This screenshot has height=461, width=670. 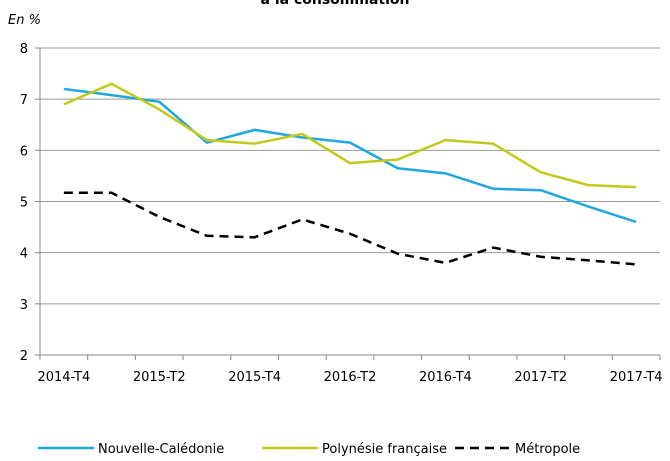 I want to click on y-tick-label: 7, so click(x=24, y=100).